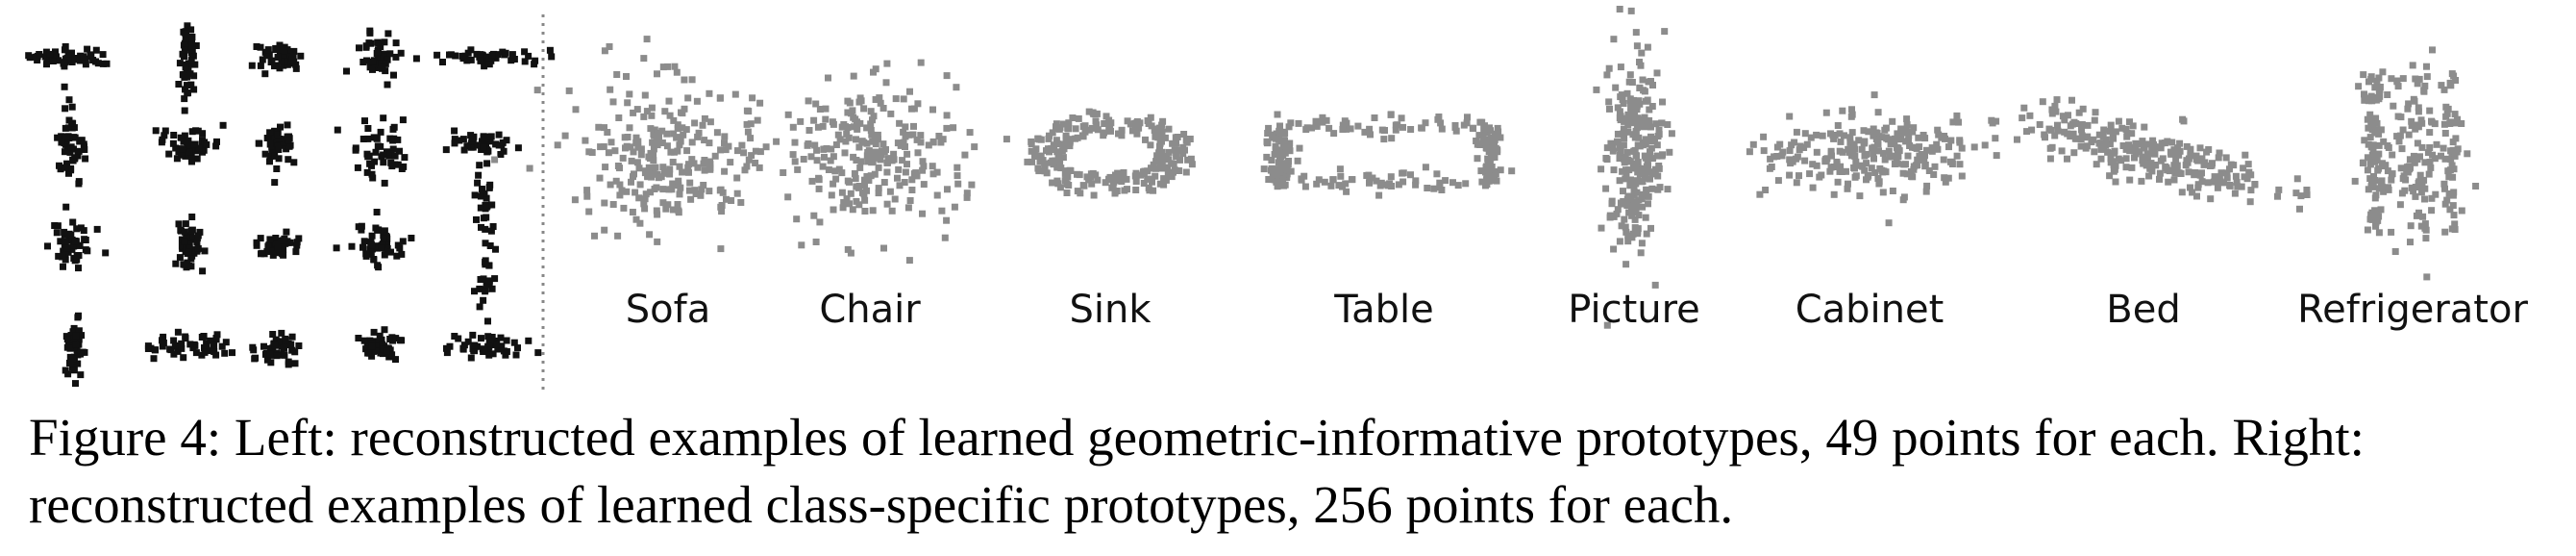  I want to click on prototype-refrigerator, so click(2415, 163).